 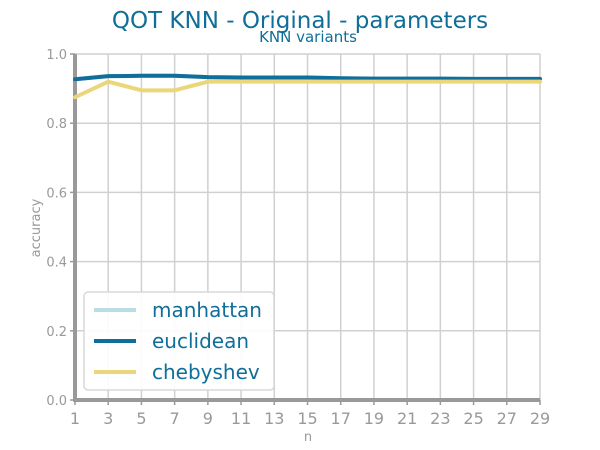 What do you see at coordinates (56, 193) in the screenshot?
I see `y-tick-label: 0.6` at bounding box center [56, 193].